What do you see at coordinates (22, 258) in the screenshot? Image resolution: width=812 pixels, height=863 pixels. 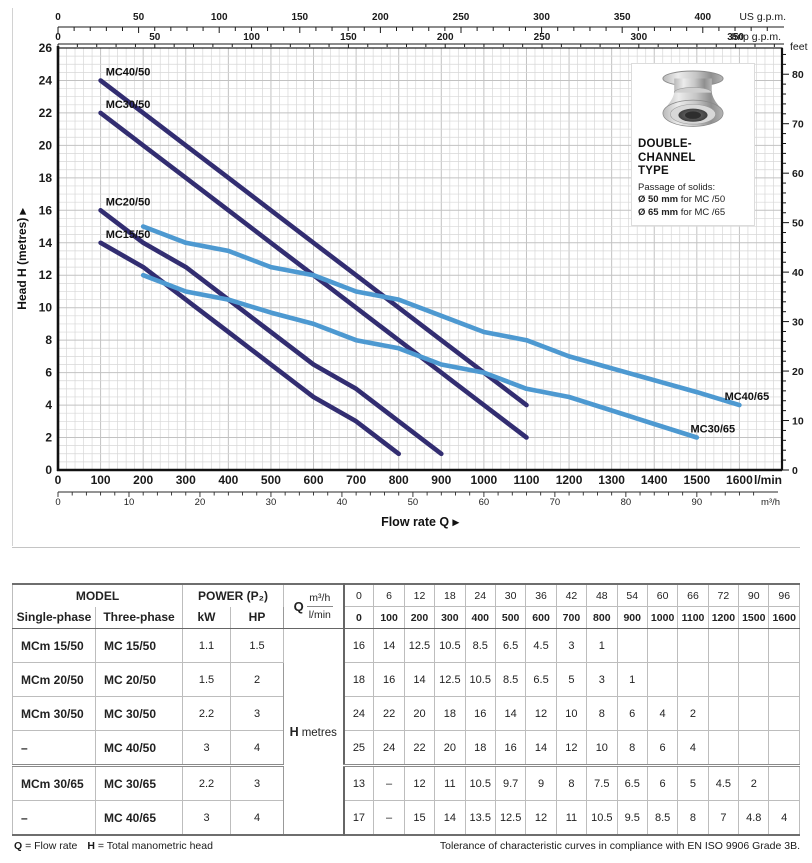 I see `y-axis-title: Head H (metres) ▸` at bounding box center [22, 258].